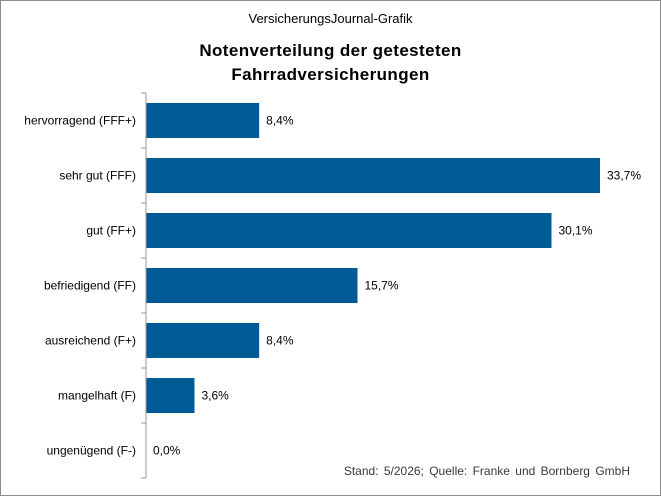 Image resolution: width=661 pixels, height=496 pixels. I want to click on value-label: 0,0%, so click(167, 451).